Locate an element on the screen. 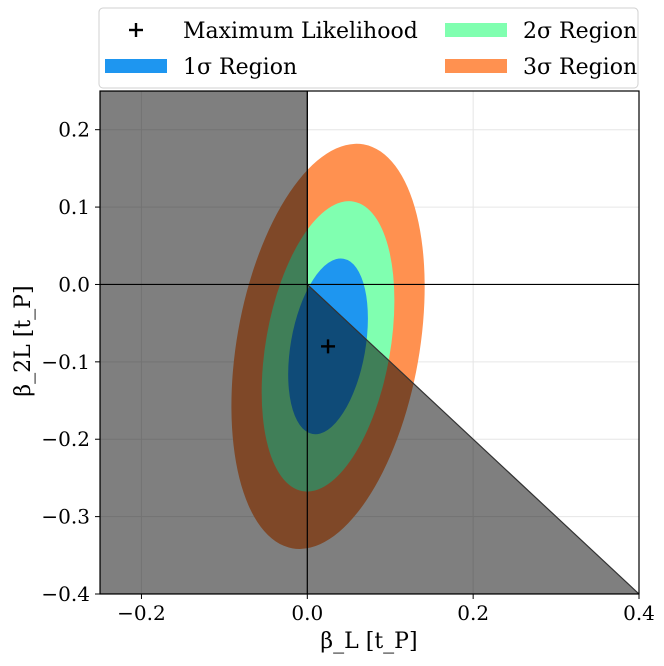 The height and width of the screenshot is (666, 664). legend-label: Maximum Likelihood is located at coordinates (300, 31).